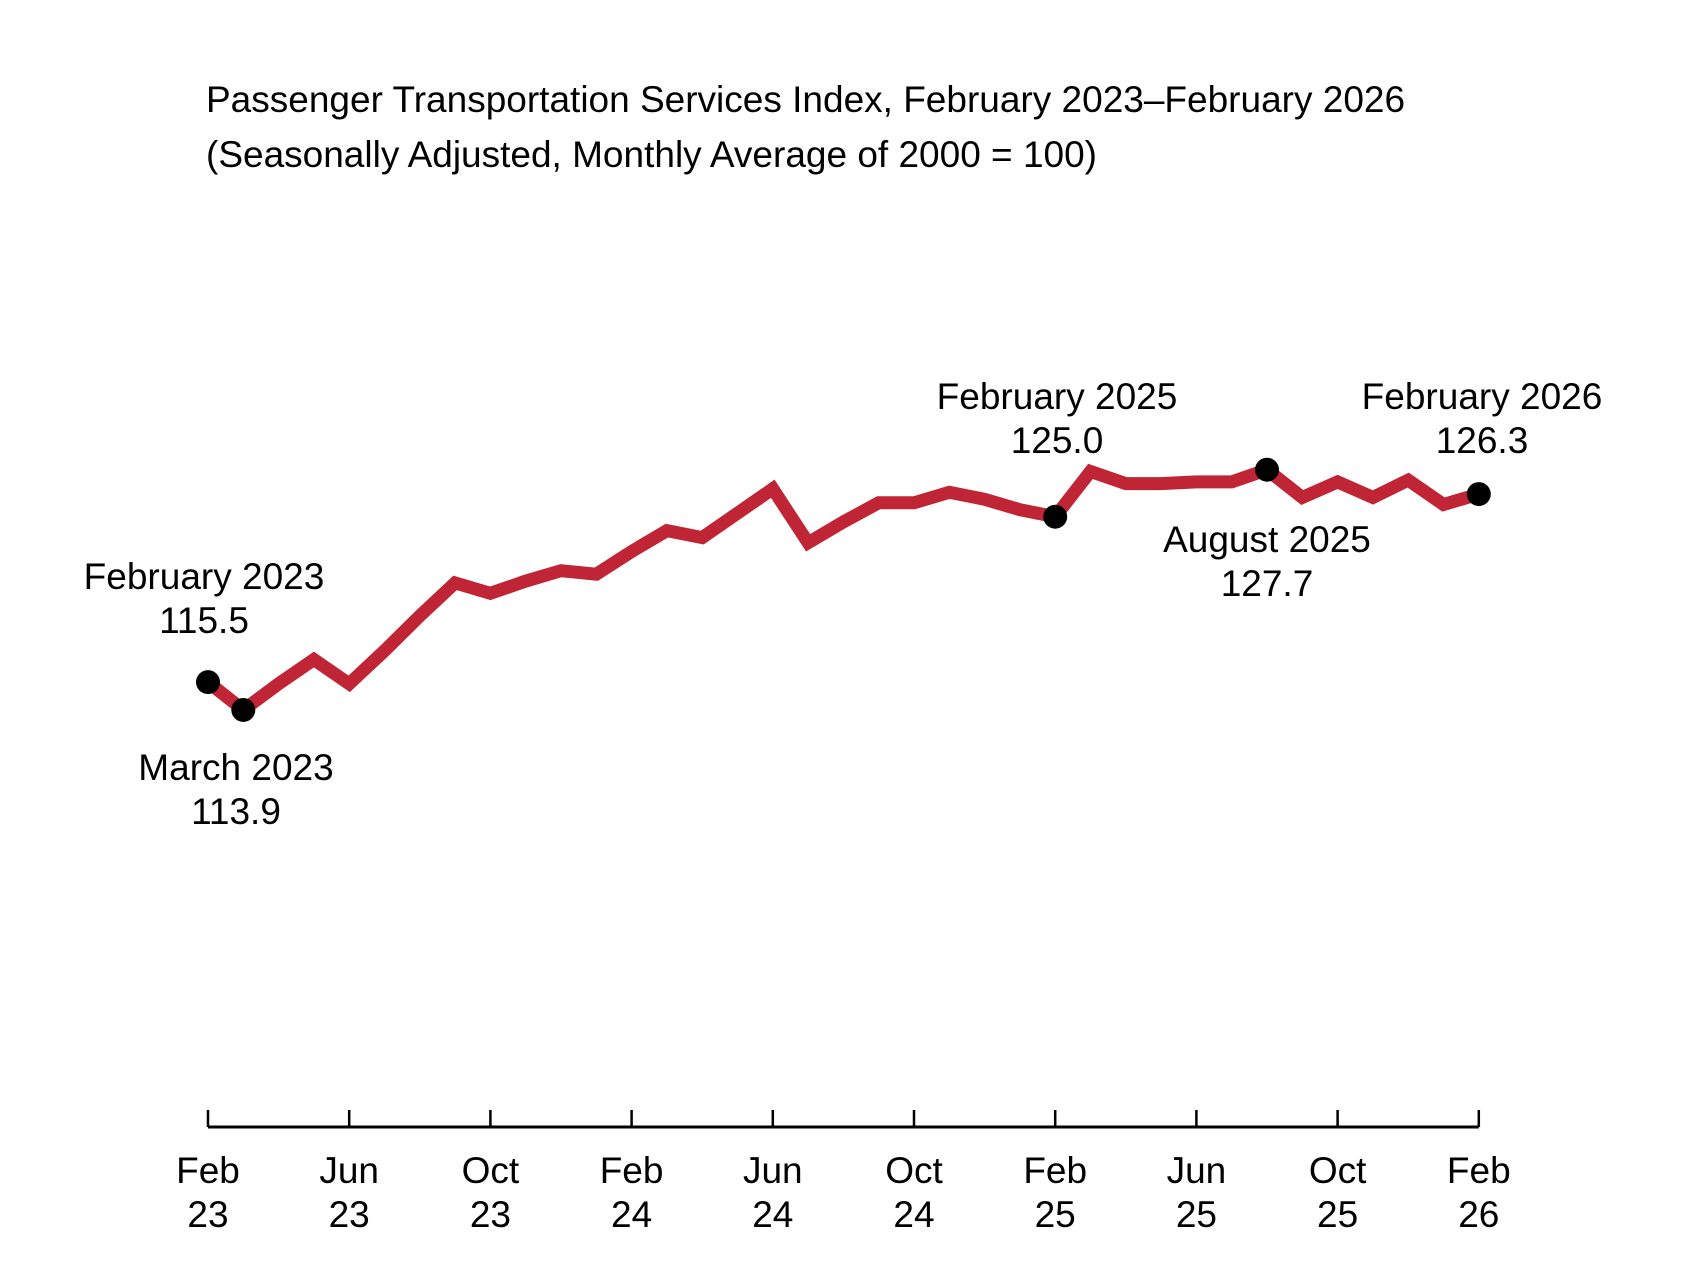 The height and width of the screenshot is (1283, 1696). Describe the element at coordinates (1057, 440) in the screenshot. I see `annotation-value: 125.0` at that location.